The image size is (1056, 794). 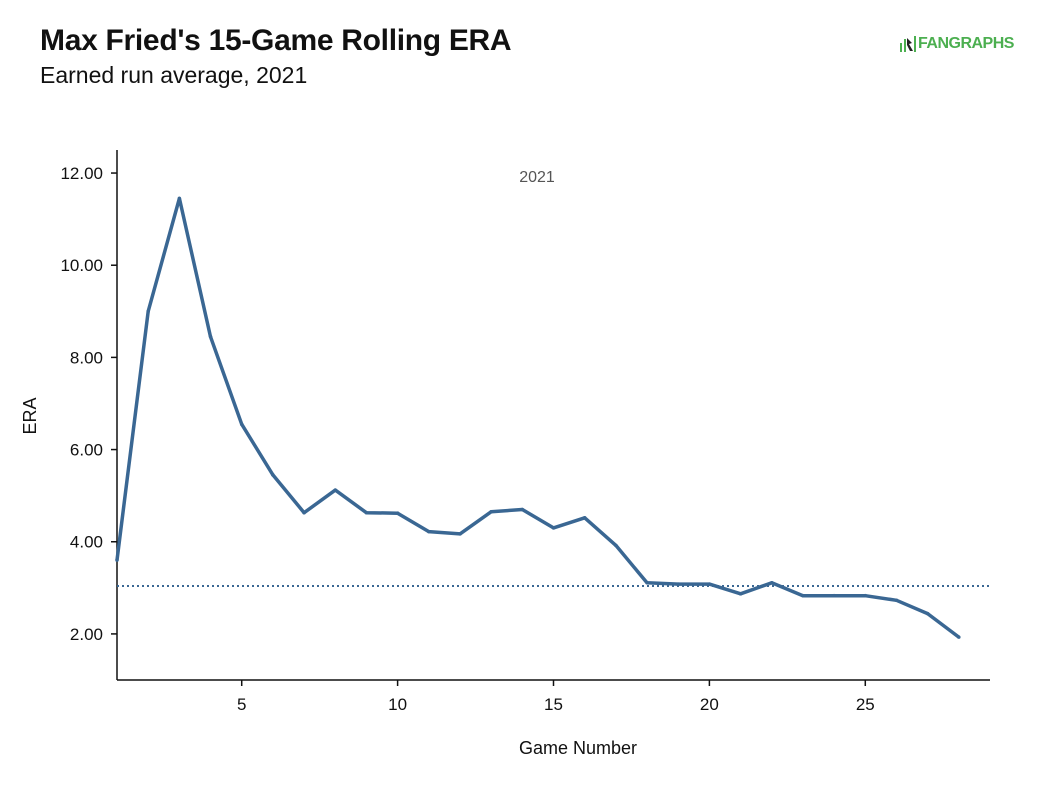 What do you see at coordinates (81, 265) in the screenshot?
I see `y-tick-label: 10.00` at bounding box center [81, 265].